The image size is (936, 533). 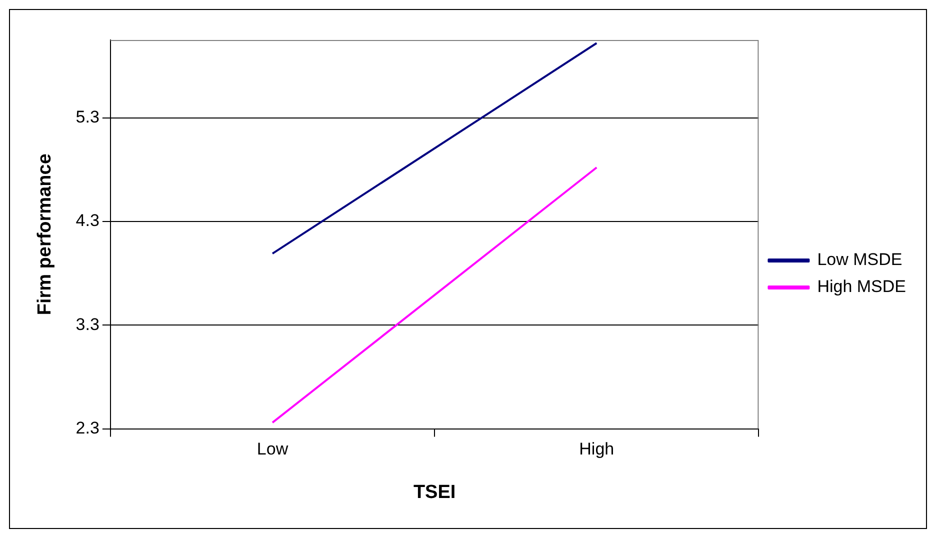 I want to click on legend-label: High MSDE, so click(x=861, y=286).